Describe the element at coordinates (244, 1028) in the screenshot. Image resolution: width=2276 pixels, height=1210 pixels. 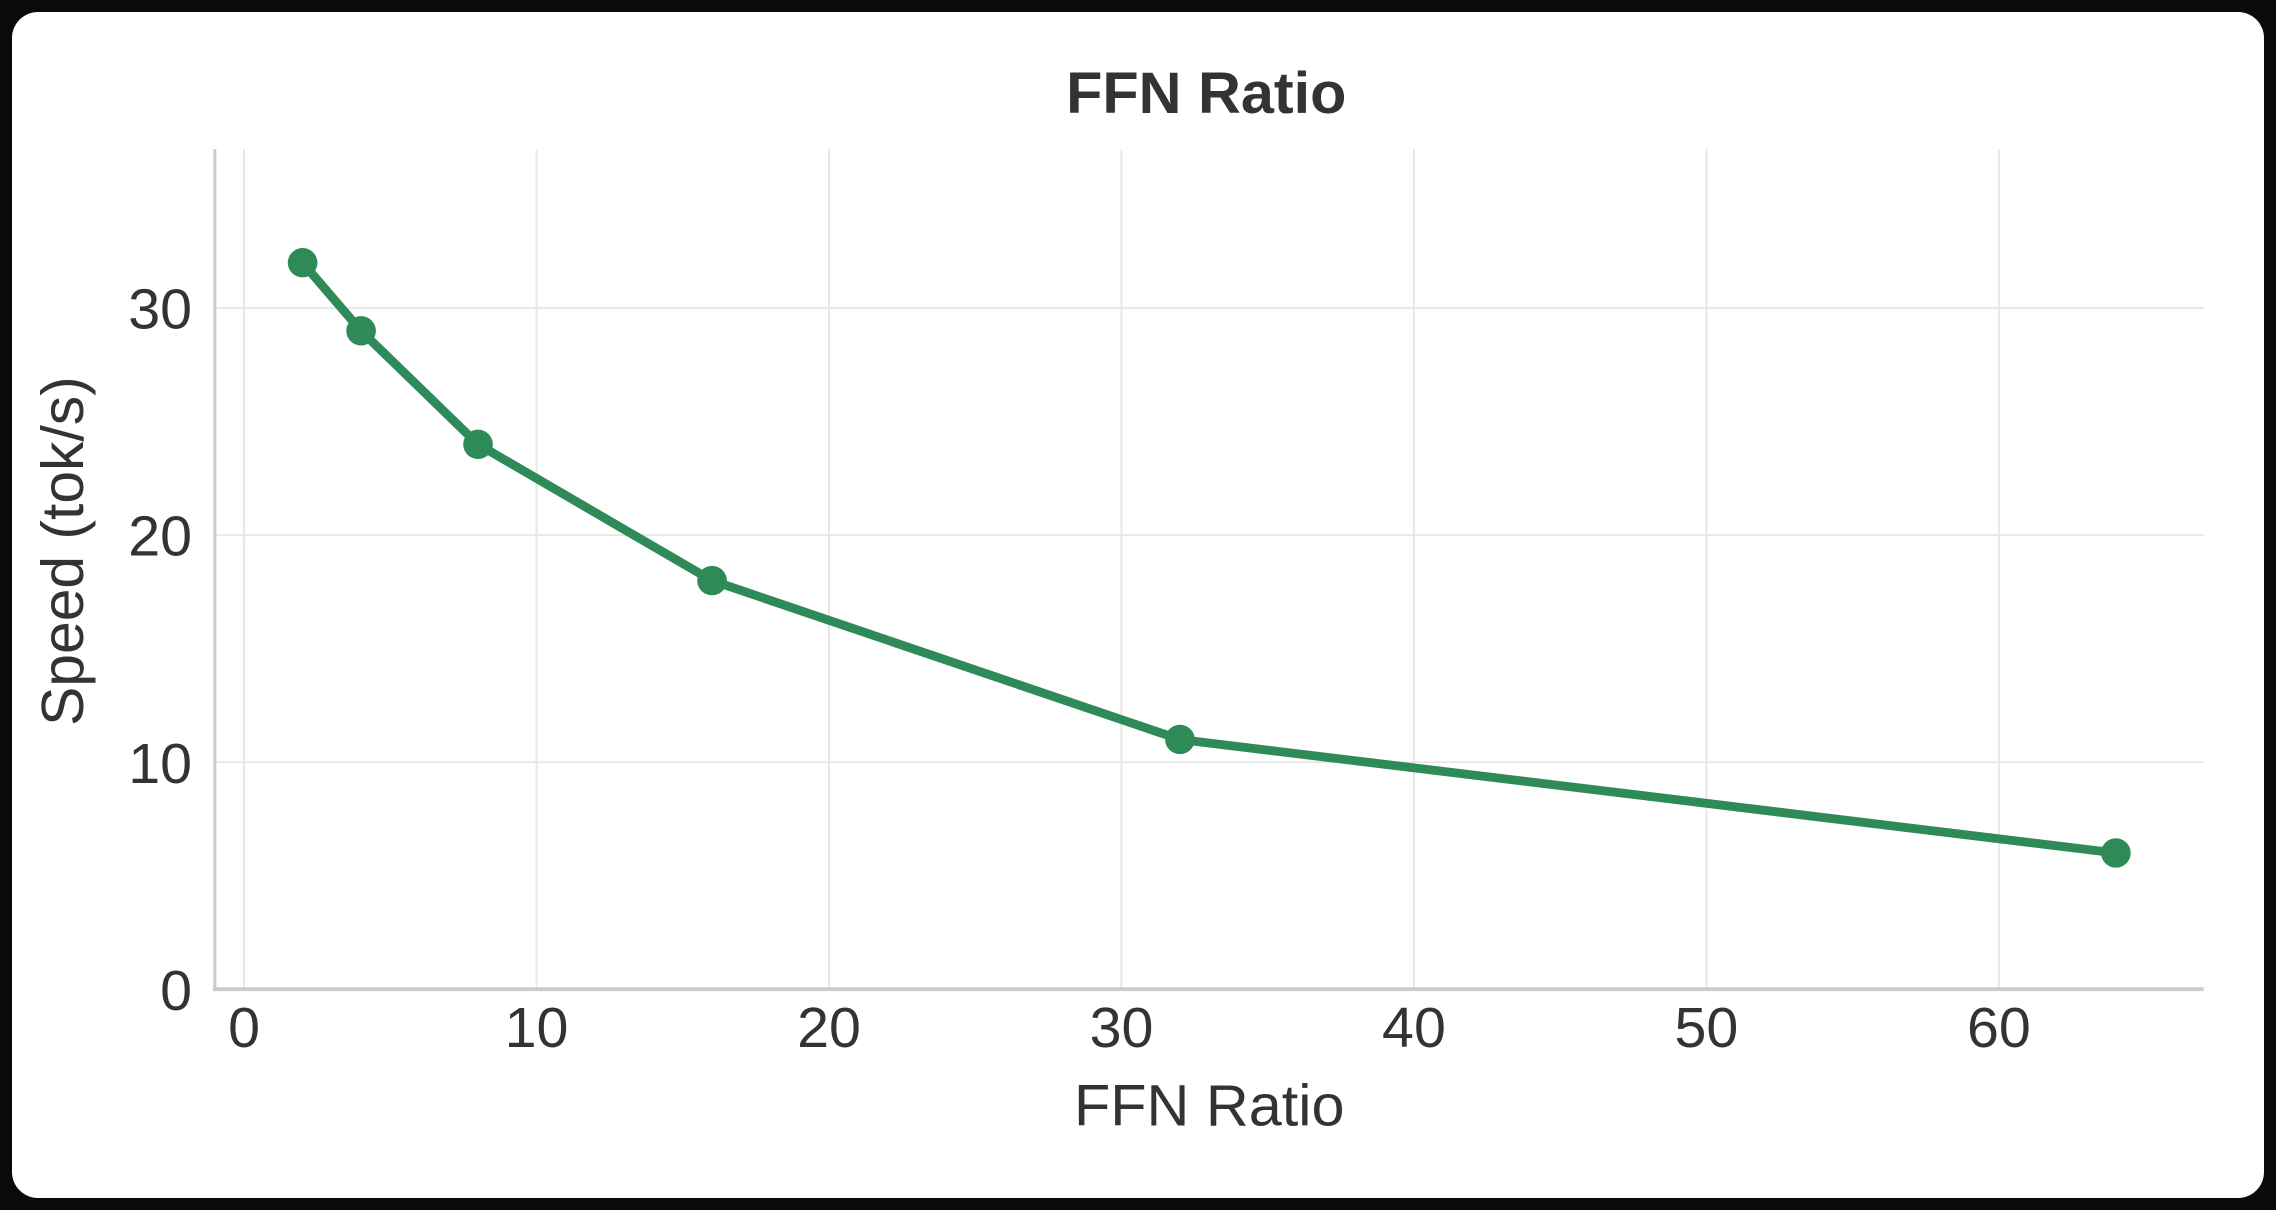
I see `x-tick-label: 0` at that location.